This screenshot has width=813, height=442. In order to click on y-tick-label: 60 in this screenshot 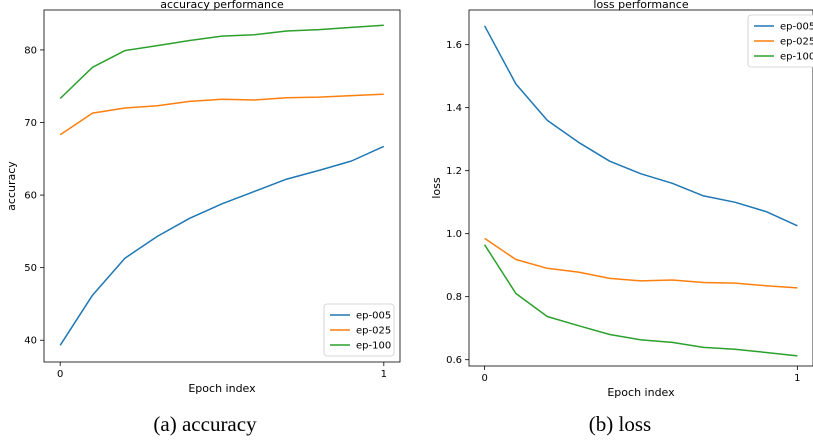, I will do `click(30, 196)`.